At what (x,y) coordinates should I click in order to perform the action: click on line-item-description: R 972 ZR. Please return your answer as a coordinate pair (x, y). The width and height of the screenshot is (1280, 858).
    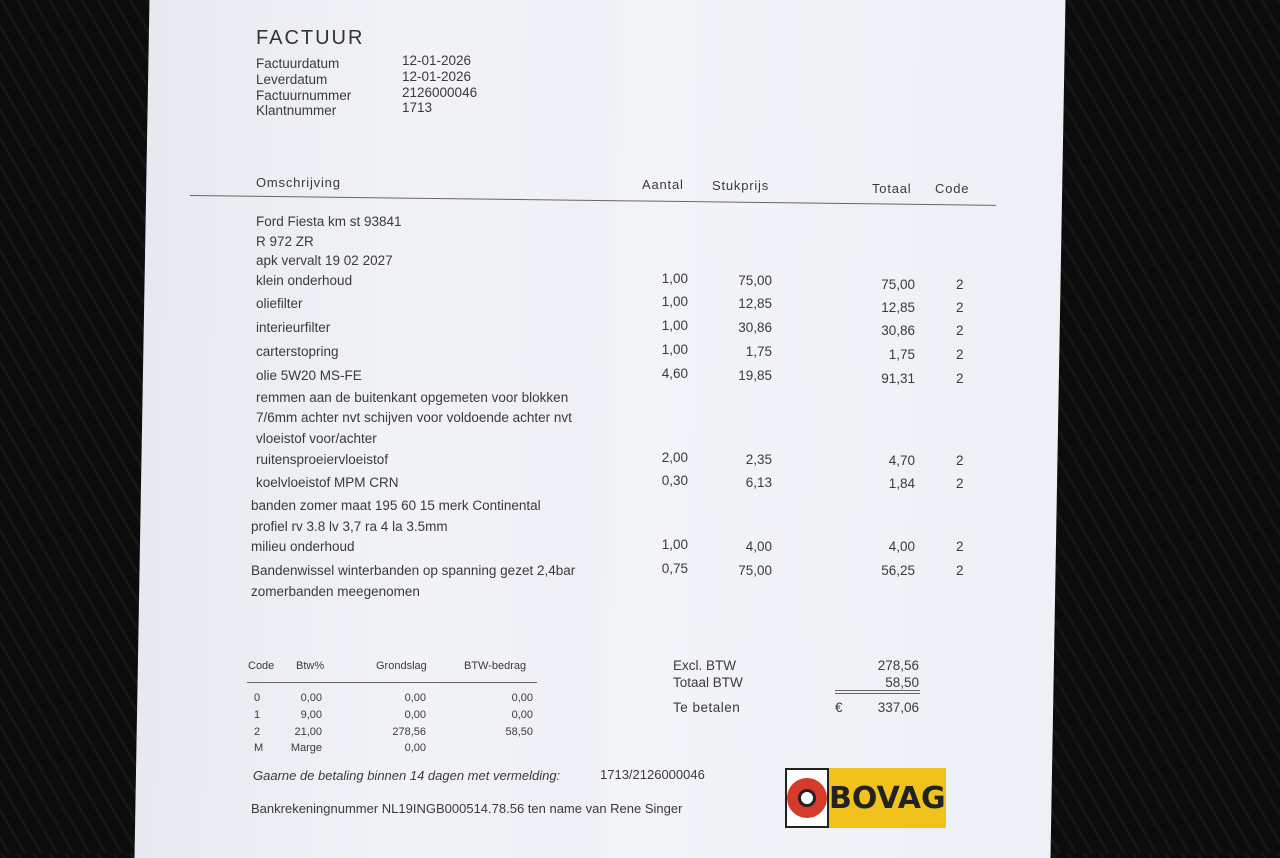
    Looking at the image, I should click on (285, 241).